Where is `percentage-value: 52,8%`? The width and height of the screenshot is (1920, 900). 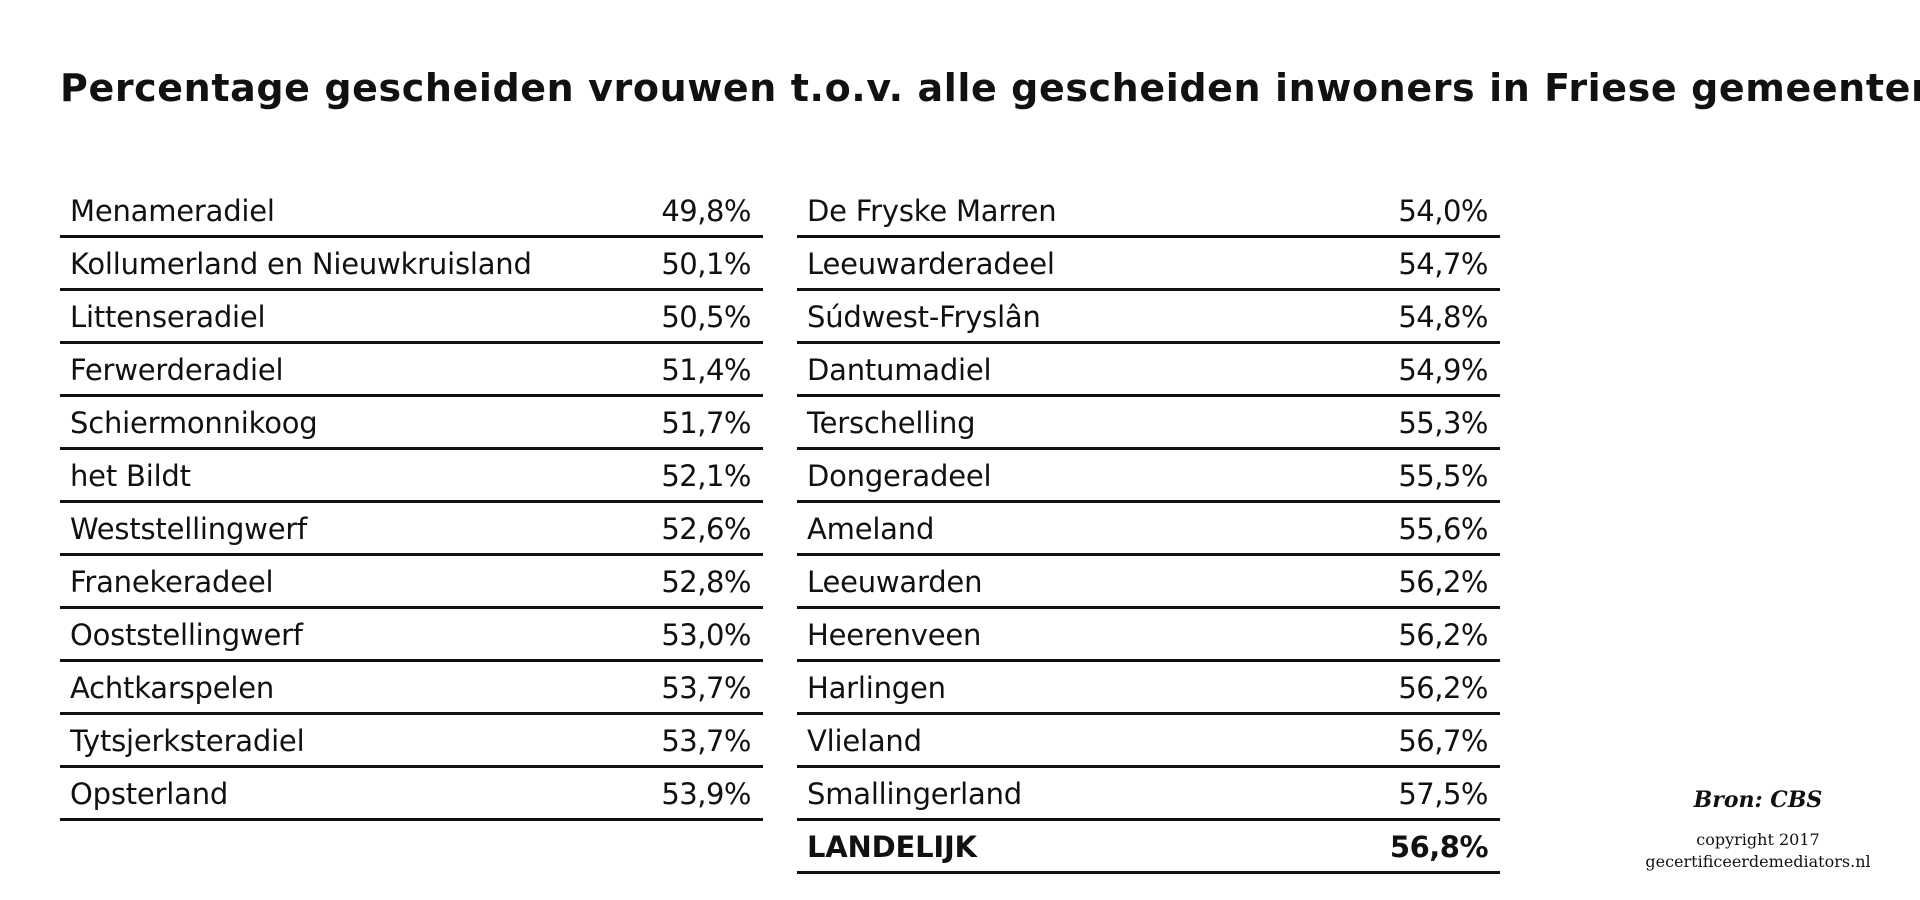
percentage-value: 52,8% is located at coordinates (706, 582).